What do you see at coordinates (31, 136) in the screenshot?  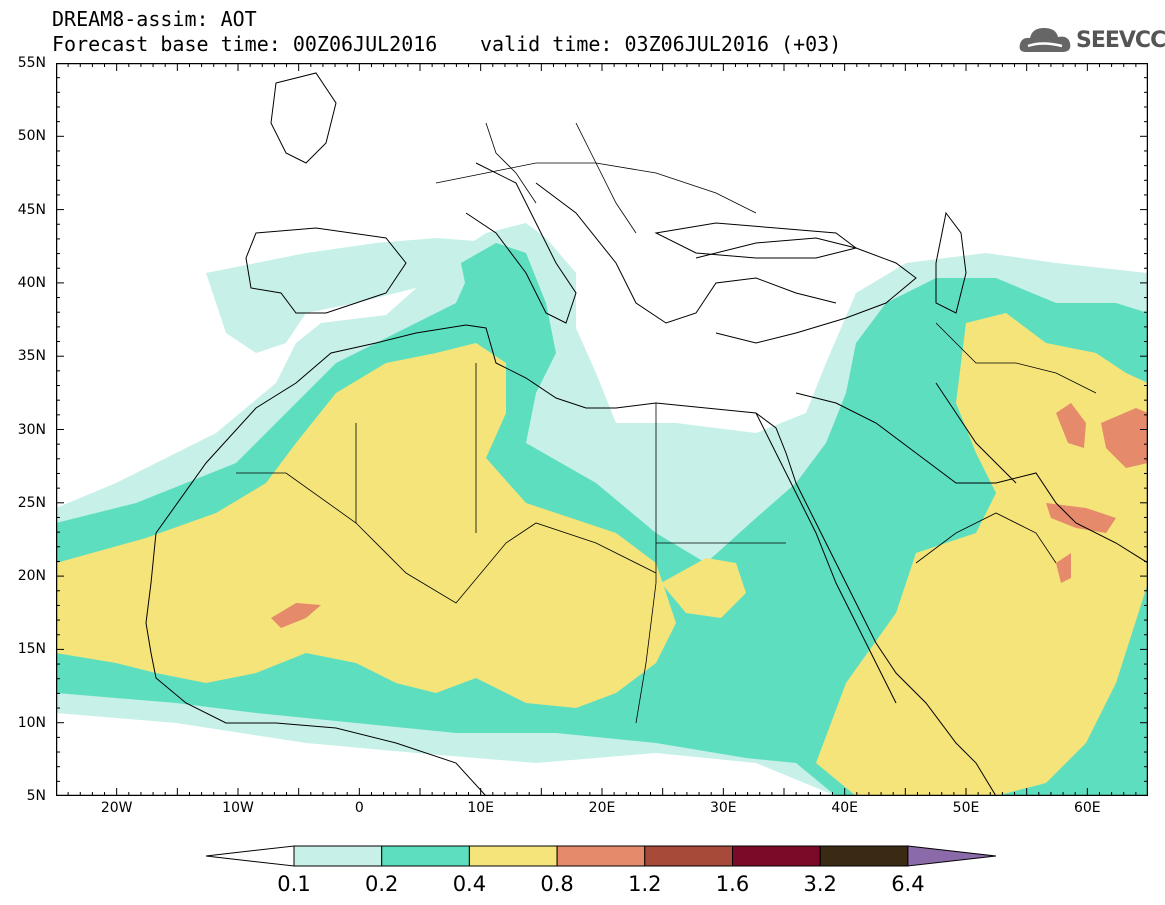 I see `lat-label: 50N` at bounding box center [31, 136].